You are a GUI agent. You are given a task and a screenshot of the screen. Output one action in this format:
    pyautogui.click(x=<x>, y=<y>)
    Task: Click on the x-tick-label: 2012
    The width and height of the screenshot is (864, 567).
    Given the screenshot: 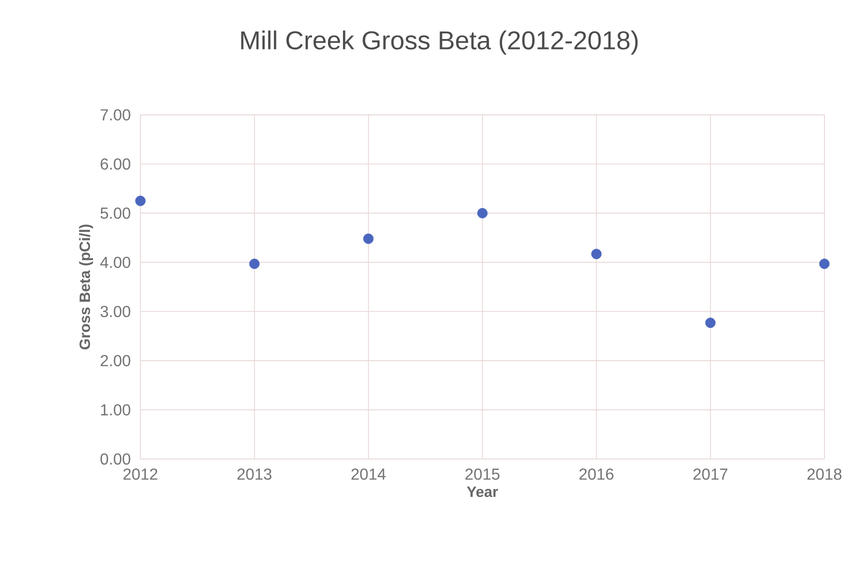 What is the action you would take?
    pyautogui.click(x=140, y=474)
    